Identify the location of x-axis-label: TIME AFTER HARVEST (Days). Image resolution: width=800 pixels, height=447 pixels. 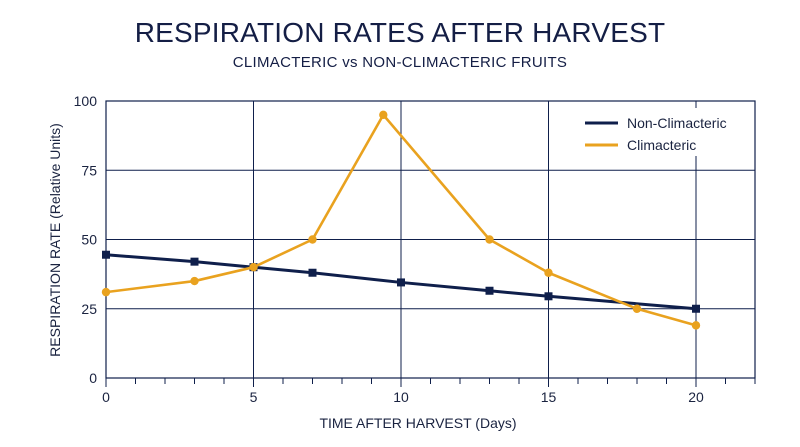
(417, 423).